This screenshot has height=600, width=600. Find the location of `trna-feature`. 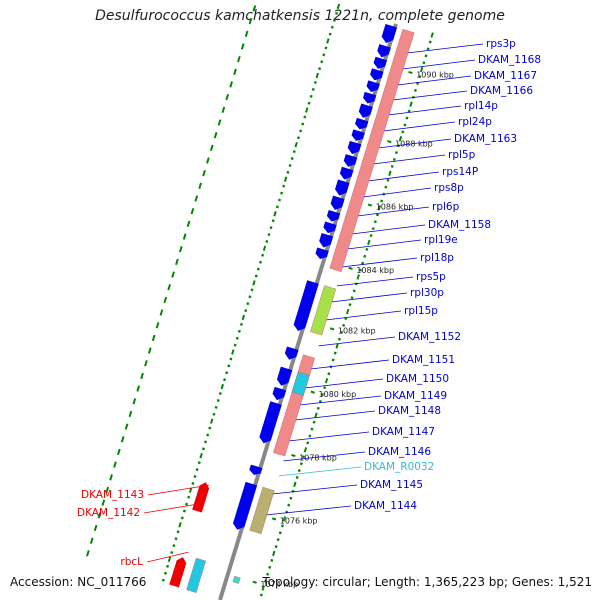

trna-feature is located at coordinates (236, 579).